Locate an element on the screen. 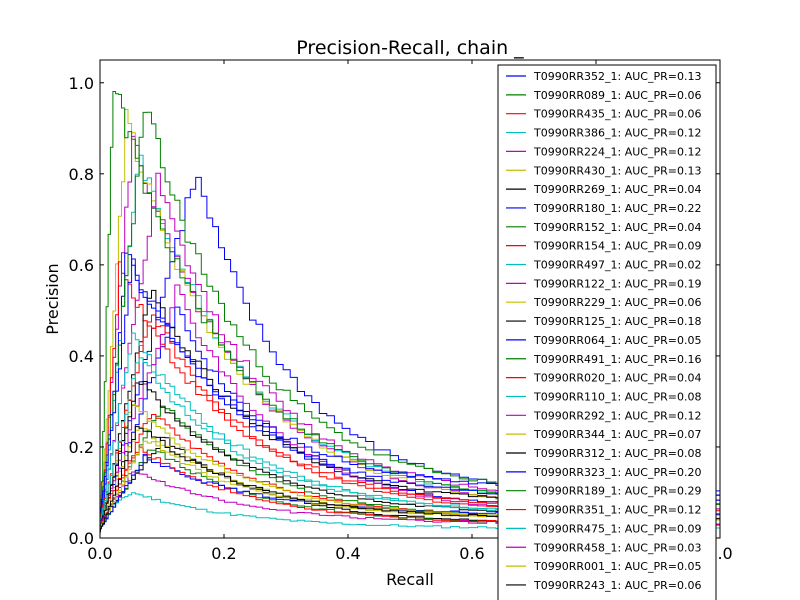 Image resolution: width=800 pixels, height=600 pixels. legend-entry: T0990RR189_1: AUC_PR=0.29 is located at coordinates (617, 491).